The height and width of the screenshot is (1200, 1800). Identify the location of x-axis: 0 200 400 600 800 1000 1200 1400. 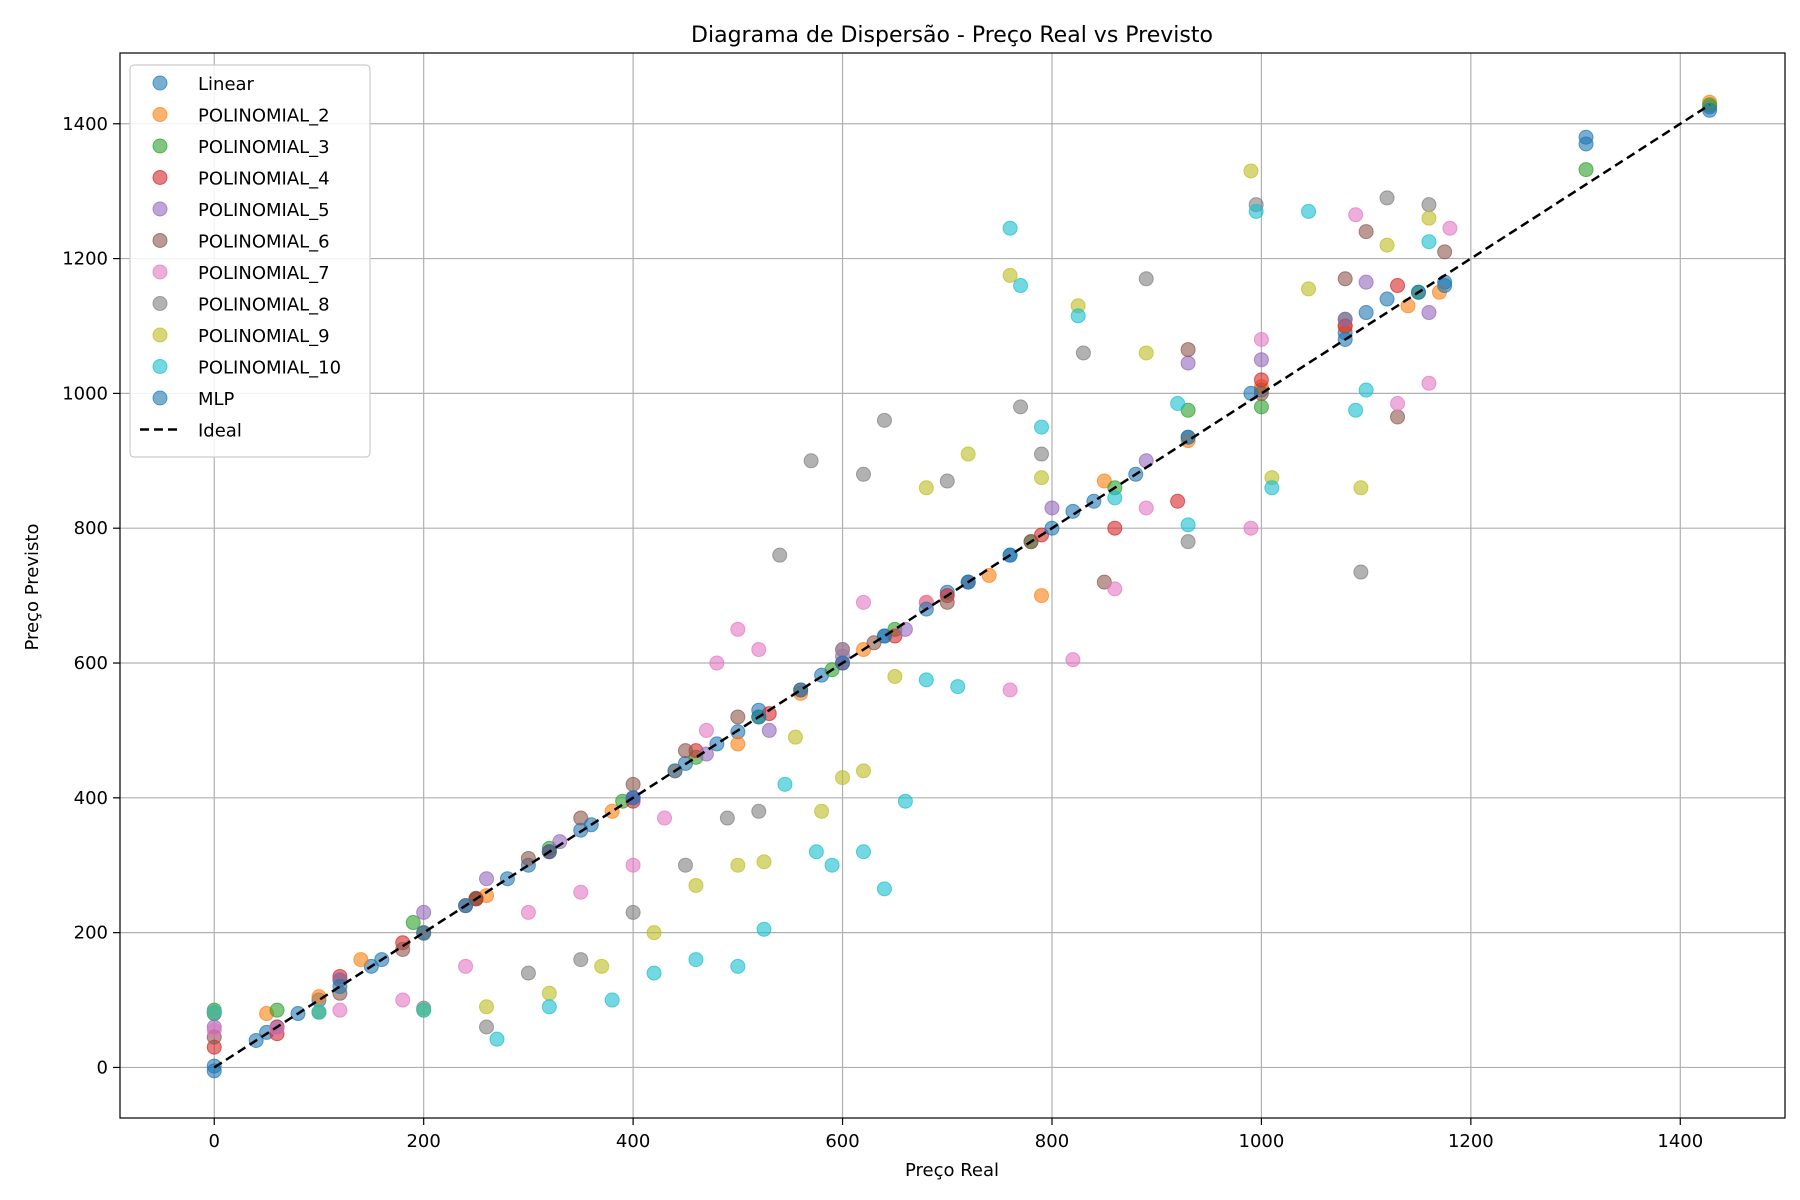
(956, 1135).